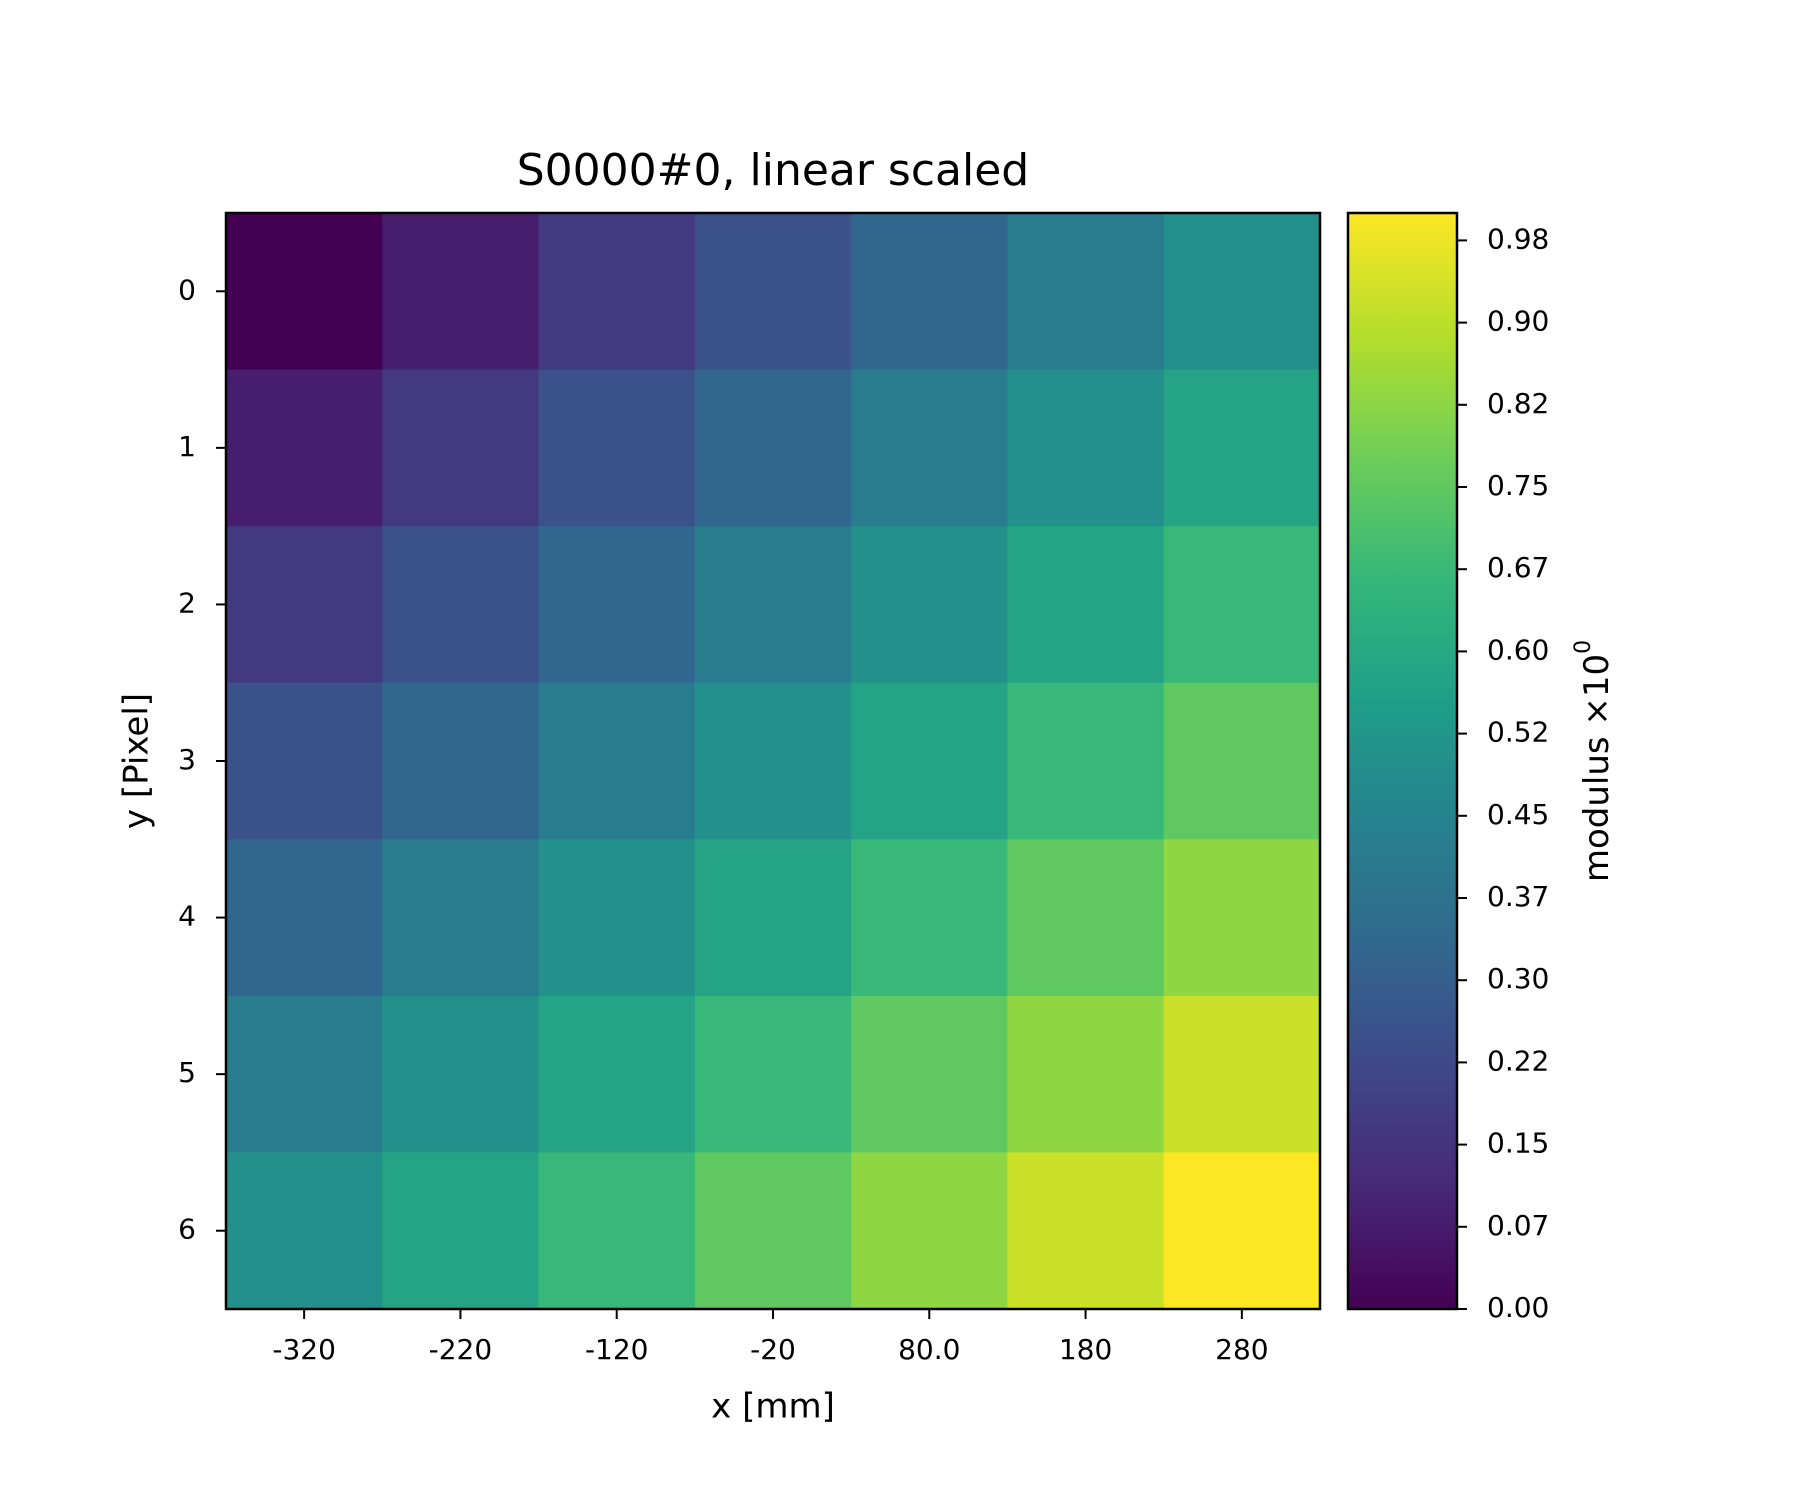 Image resolution: width=1800 pixels, height=1500 pixels. Describe the element at coordinates (187, 759) in the screenshot. I see `y-tick-label: 3` at that location.